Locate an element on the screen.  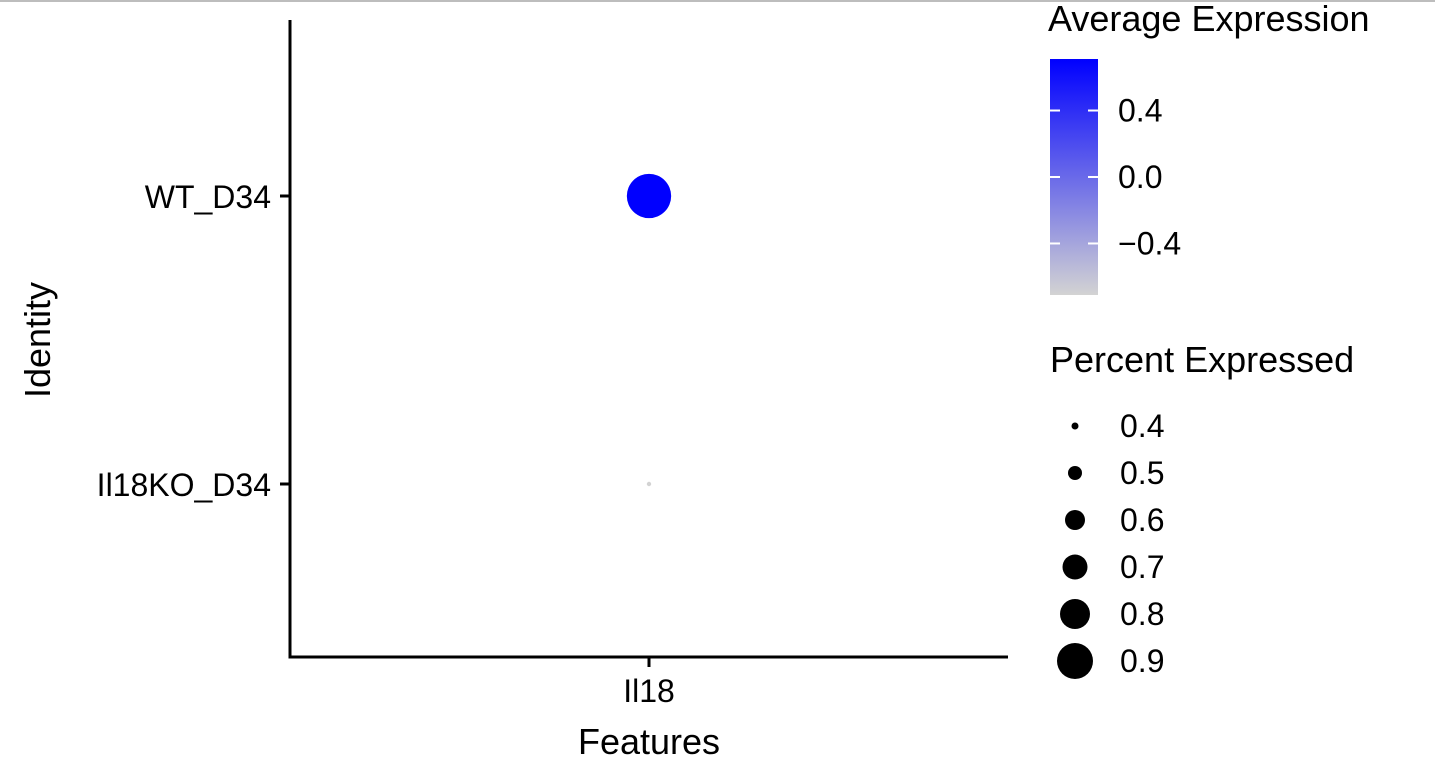
x-ticks: Il18 is located at coordinates (649, 683).